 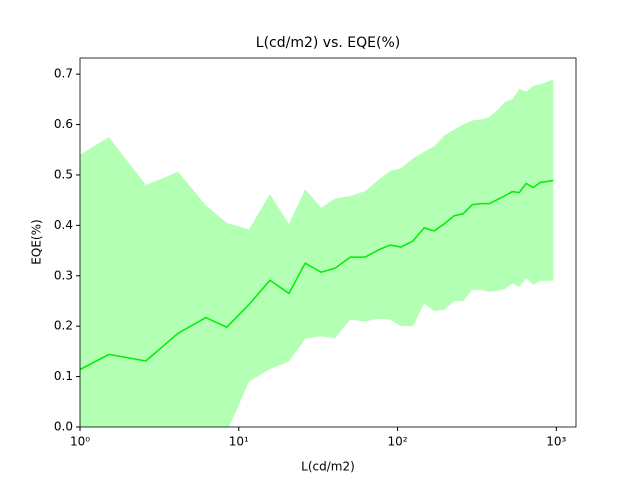 What do you see at coordinates (80, 442) in the screenshot?
I see `x-tick-label: 10⁰` at bounding box center [80, 442].